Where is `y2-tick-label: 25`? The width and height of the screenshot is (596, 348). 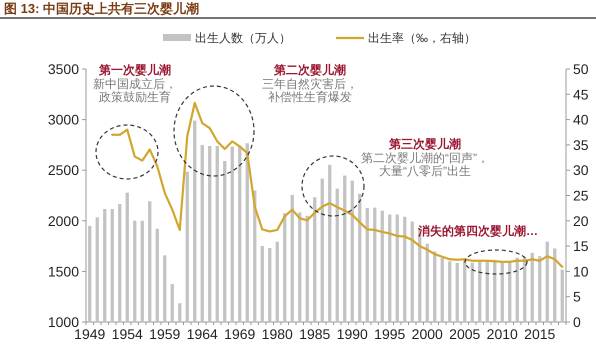
y2-tick-label: 25 is located at coordinates (581, 196).